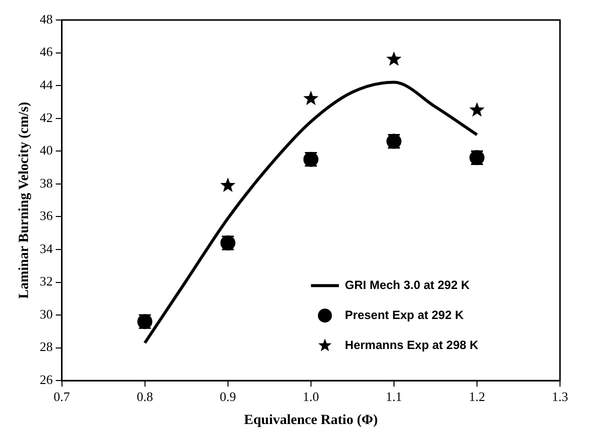 The height and width of the screenshot is (445, 608). Describe the element at coordinates (46, 150) in the screenshot. I see `y-tick-label: 40` at that location.